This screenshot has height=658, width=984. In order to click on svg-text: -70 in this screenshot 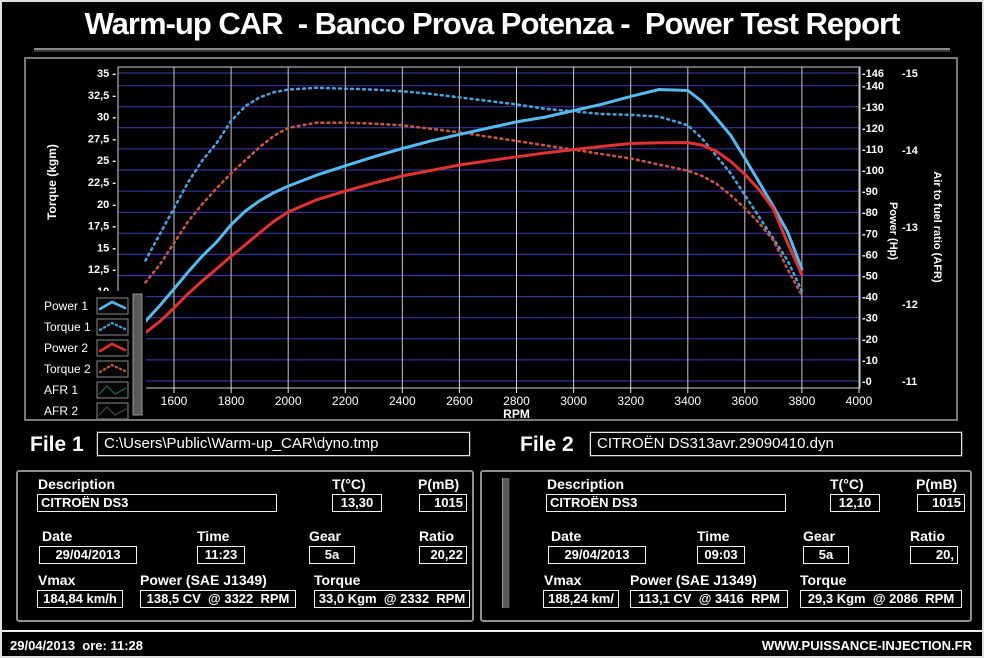, I will do `click(870, 234)`.